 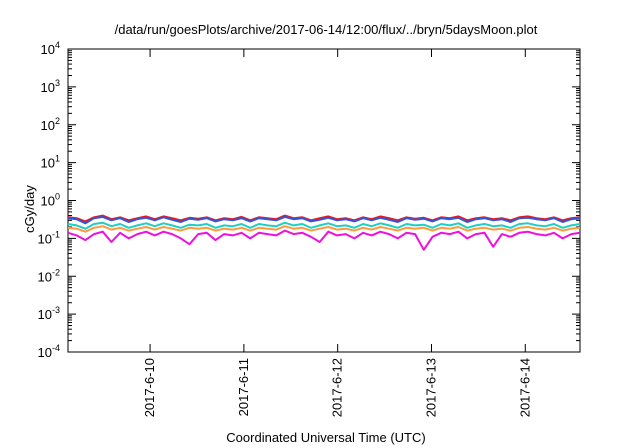 What do you see at coordinates (50, 124) in the screenshot?
I see `y-tick-label: 10²` at bounding box center [50, 124].